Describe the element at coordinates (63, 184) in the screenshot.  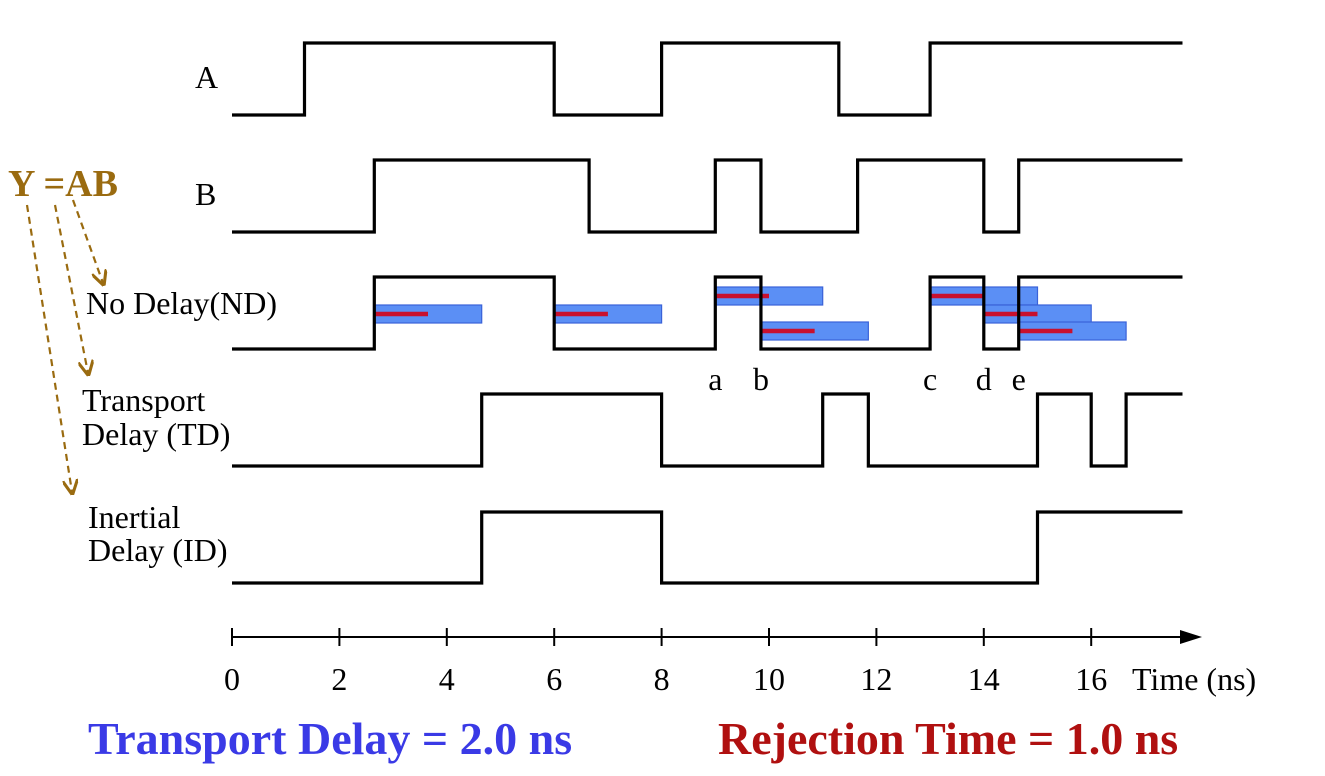
I see `equation-label: Y =AB` at that location.